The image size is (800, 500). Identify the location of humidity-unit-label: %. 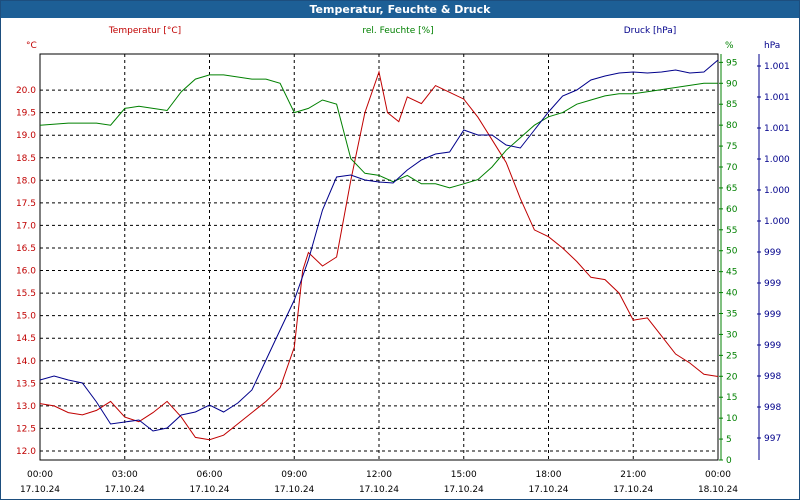
(729, 46).